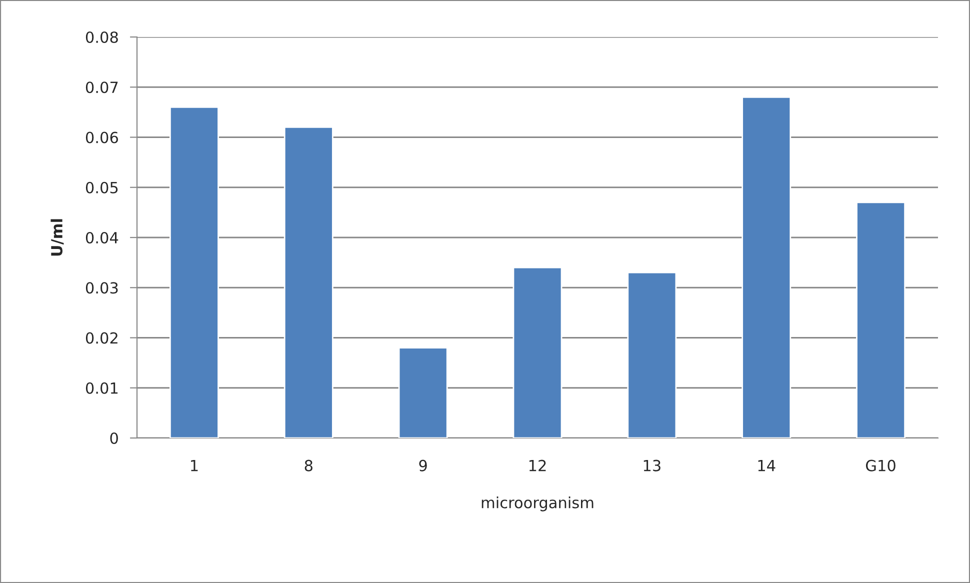 The width and height of the screenshot is (970, 583). Describe the element at coordinates (881, 466) in the screenshot. I see `x-tick-label: G10` at that location.